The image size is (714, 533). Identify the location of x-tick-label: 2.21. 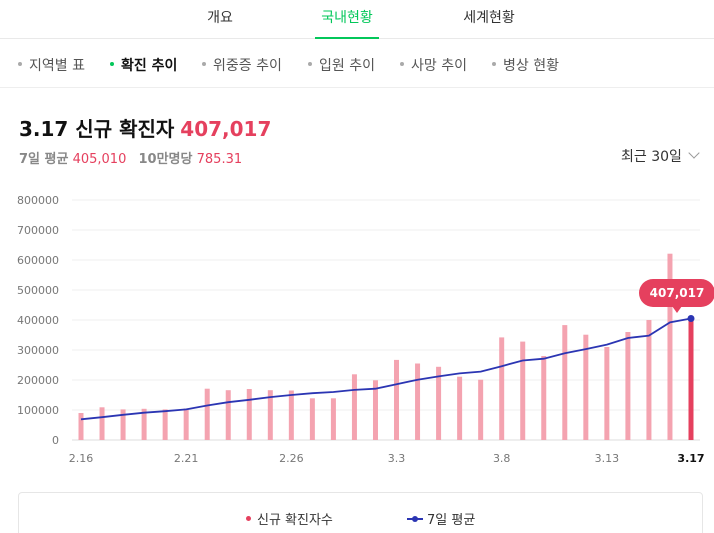
(186, 458).